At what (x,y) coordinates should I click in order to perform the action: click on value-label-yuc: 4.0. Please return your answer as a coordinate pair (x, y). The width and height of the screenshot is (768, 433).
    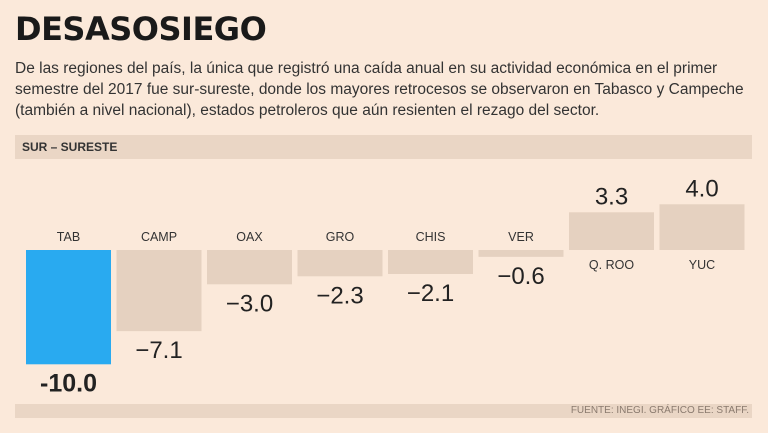
    Looking at the image, I should click on (701, 188).